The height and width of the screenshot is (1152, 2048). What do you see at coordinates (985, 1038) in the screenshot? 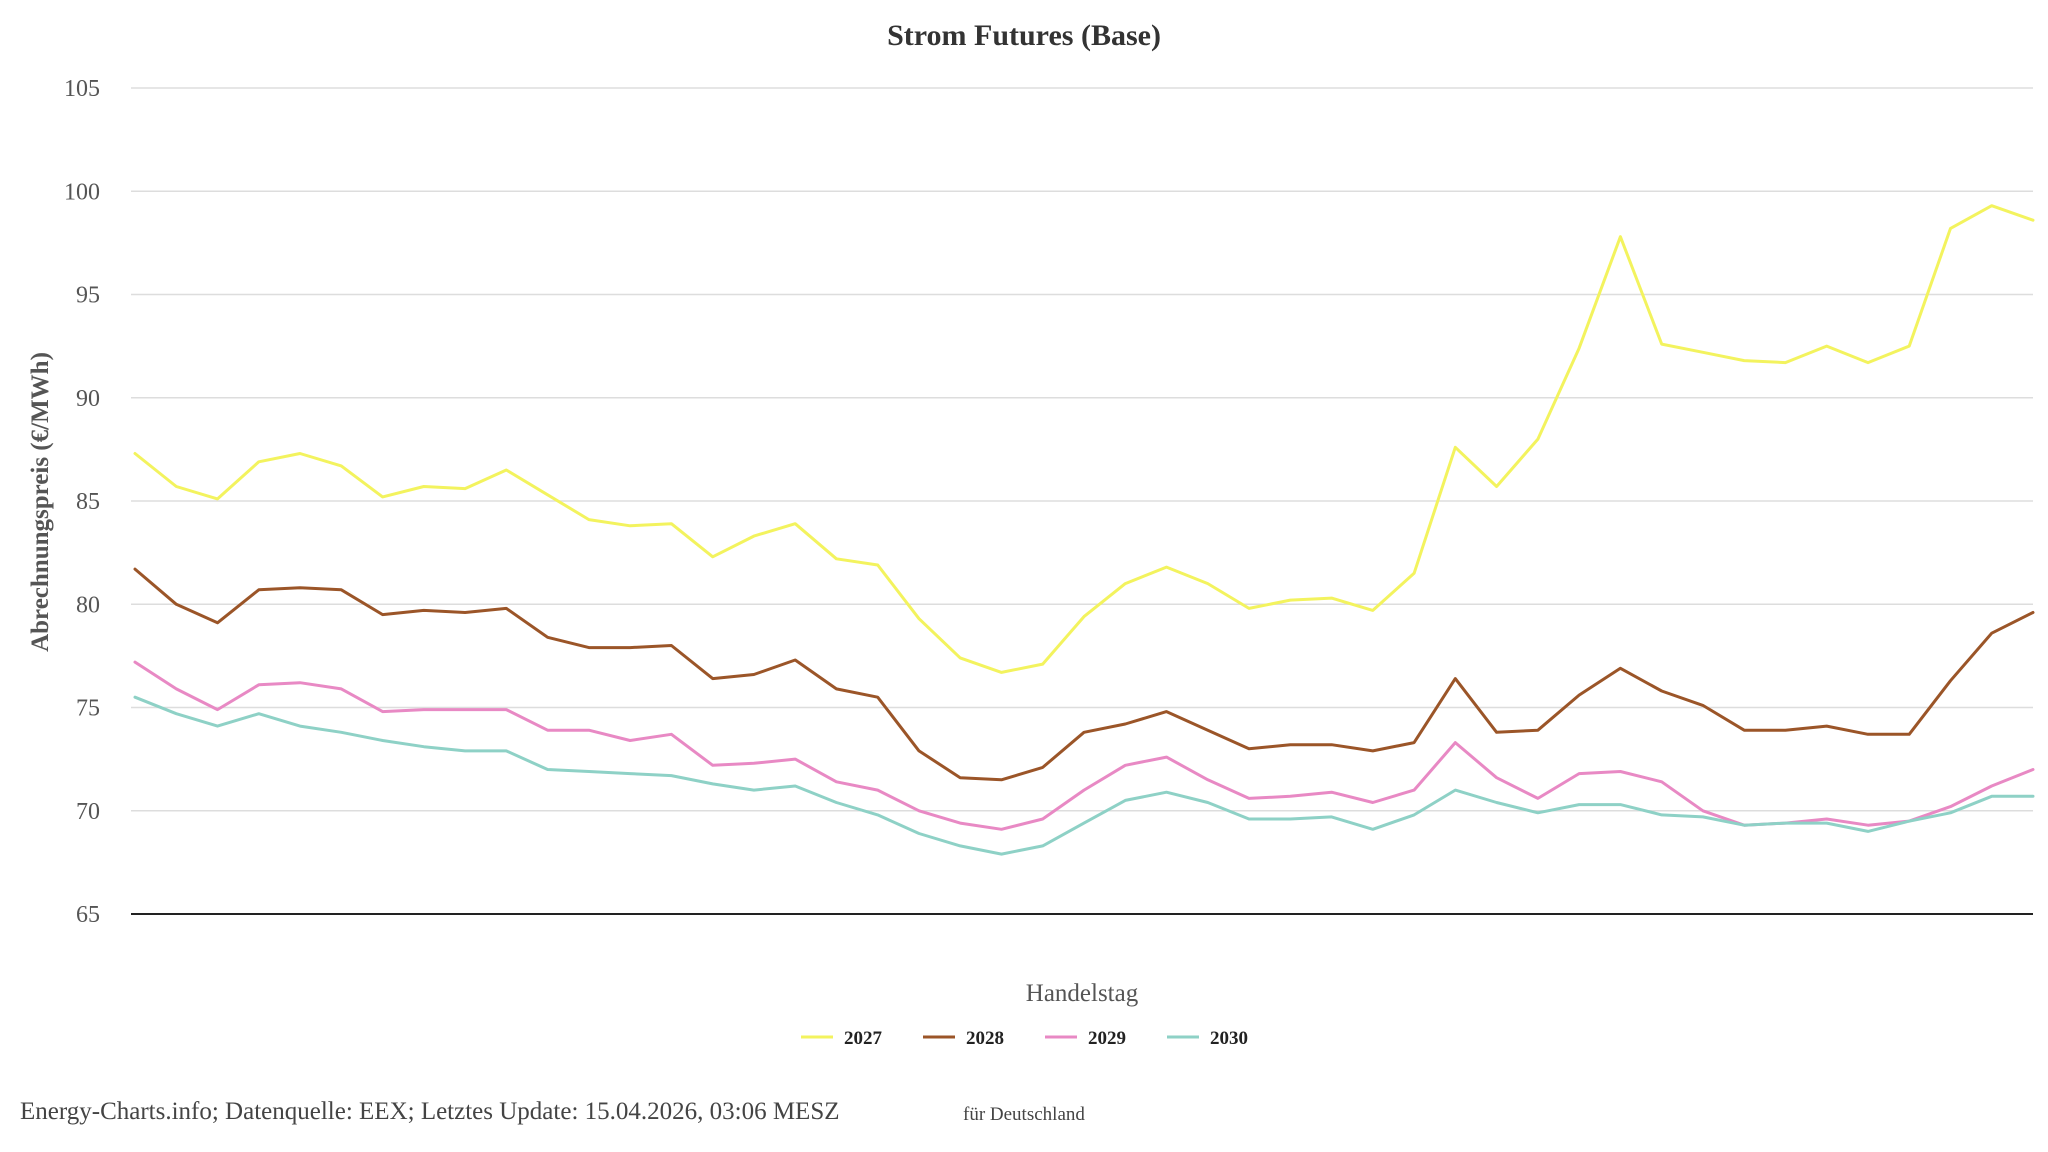
I see `legend-label: 2028` at bounding box center [985, 1038].